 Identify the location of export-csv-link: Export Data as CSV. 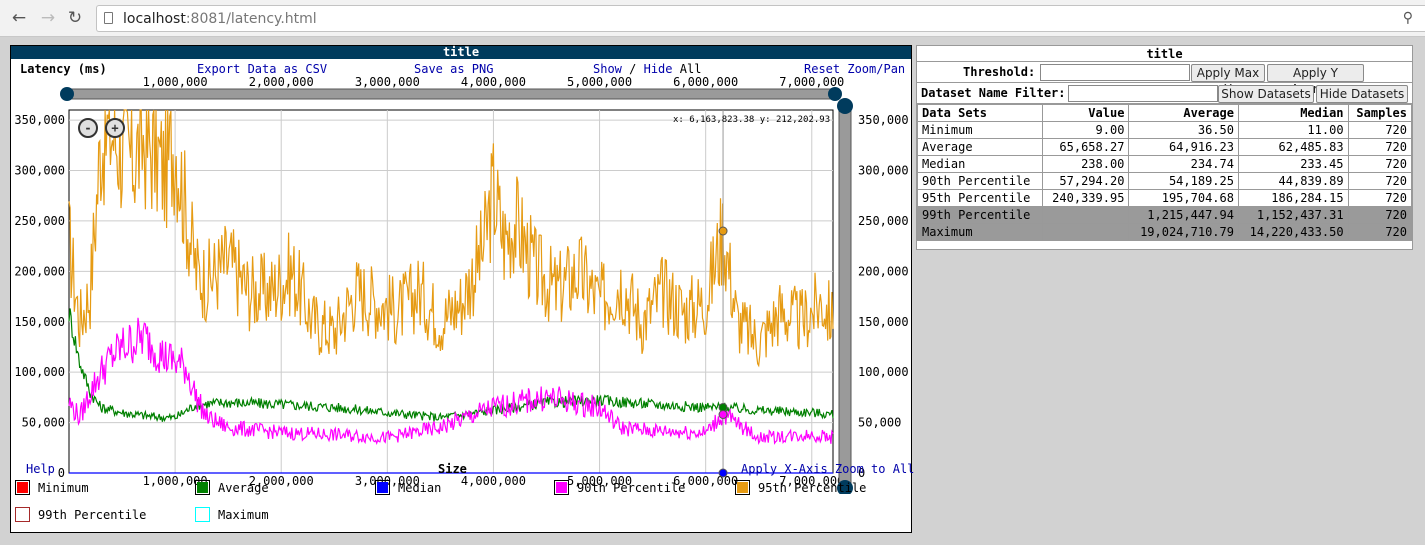
(262, 69).